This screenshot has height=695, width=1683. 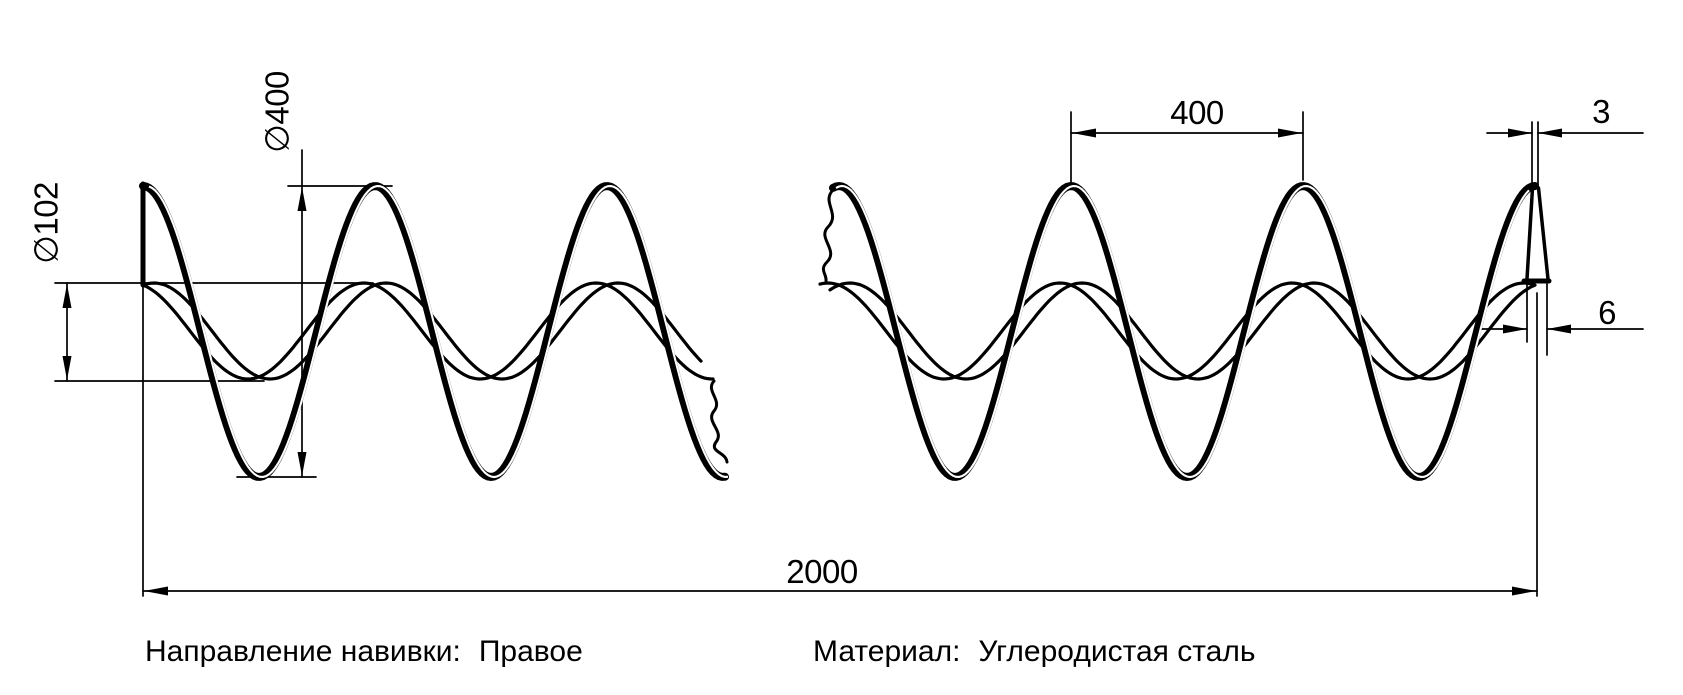 I want to click on inner-helix-group, so click(x=839, y=331).